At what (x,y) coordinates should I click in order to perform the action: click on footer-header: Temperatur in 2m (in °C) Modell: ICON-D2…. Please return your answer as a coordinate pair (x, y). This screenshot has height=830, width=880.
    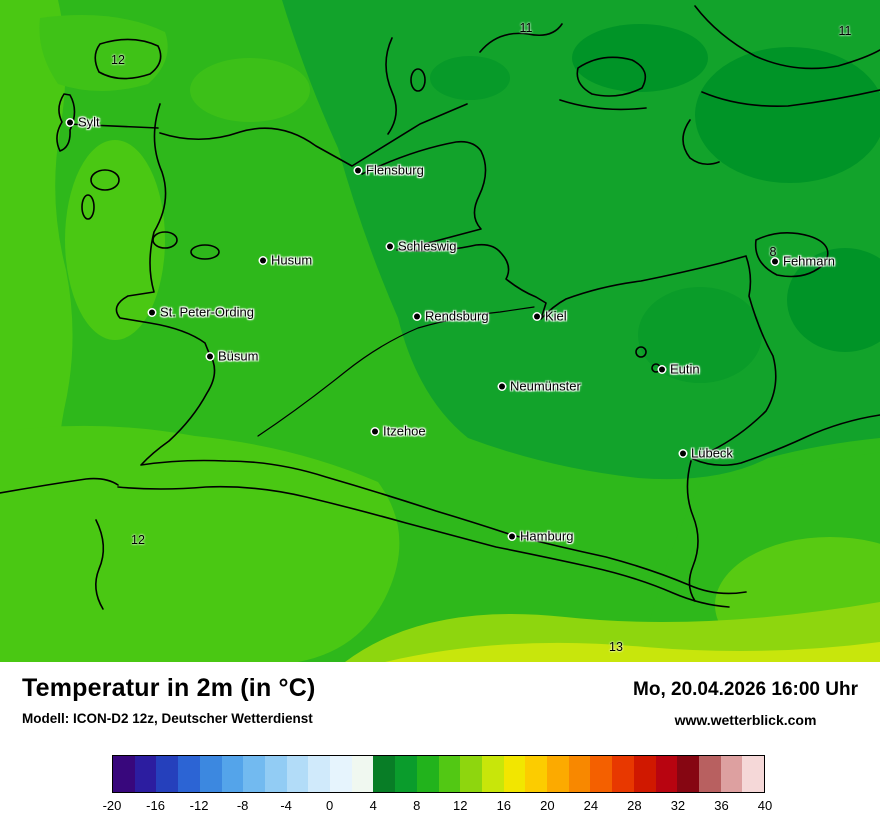
    Looking at the image, I should click on (440, 695).